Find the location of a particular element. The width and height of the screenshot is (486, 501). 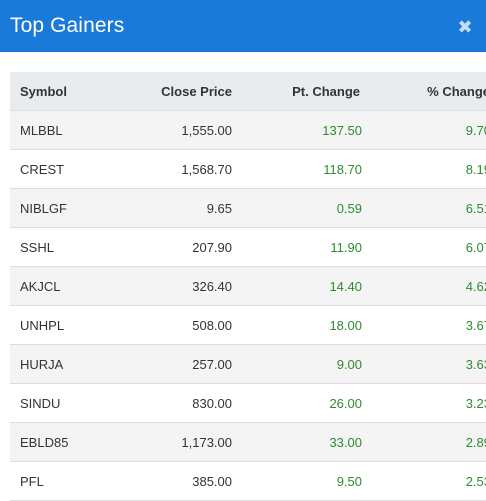

symbol-cell: MLBBL is located at coordinates (62, 130).